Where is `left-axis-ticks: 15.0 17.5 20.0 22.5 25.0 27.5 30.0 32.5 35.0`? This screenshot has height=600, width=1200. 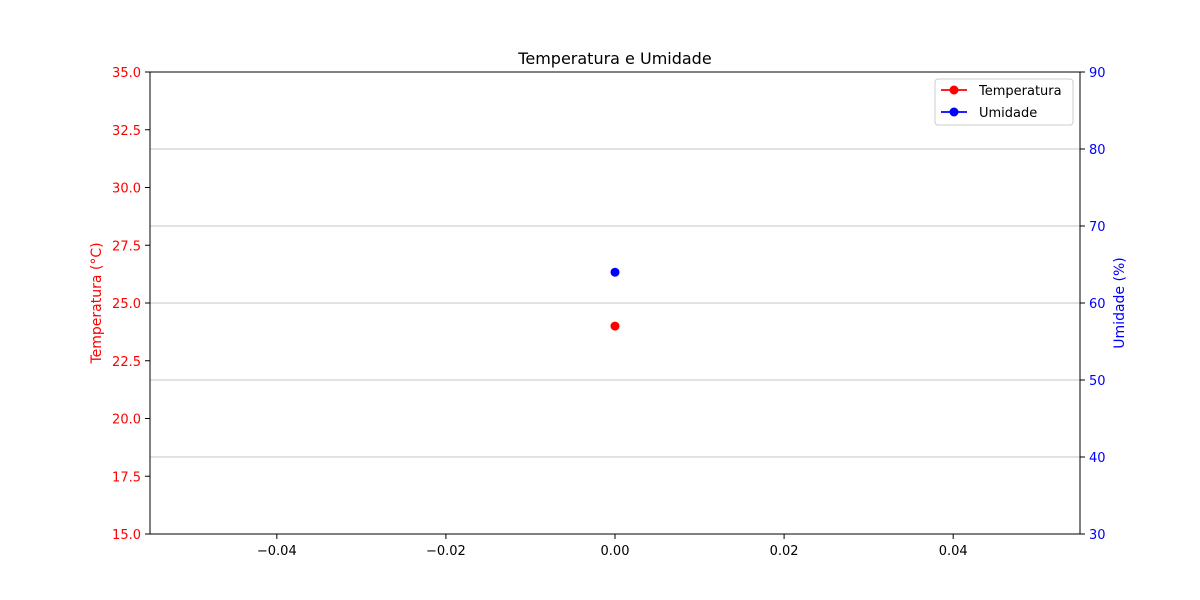
left-axis-ticks: 15.0 17.5 20.0 22.5 25.0 27.5 30.0 32.5 35.0 is located at coordinates (131, 304).